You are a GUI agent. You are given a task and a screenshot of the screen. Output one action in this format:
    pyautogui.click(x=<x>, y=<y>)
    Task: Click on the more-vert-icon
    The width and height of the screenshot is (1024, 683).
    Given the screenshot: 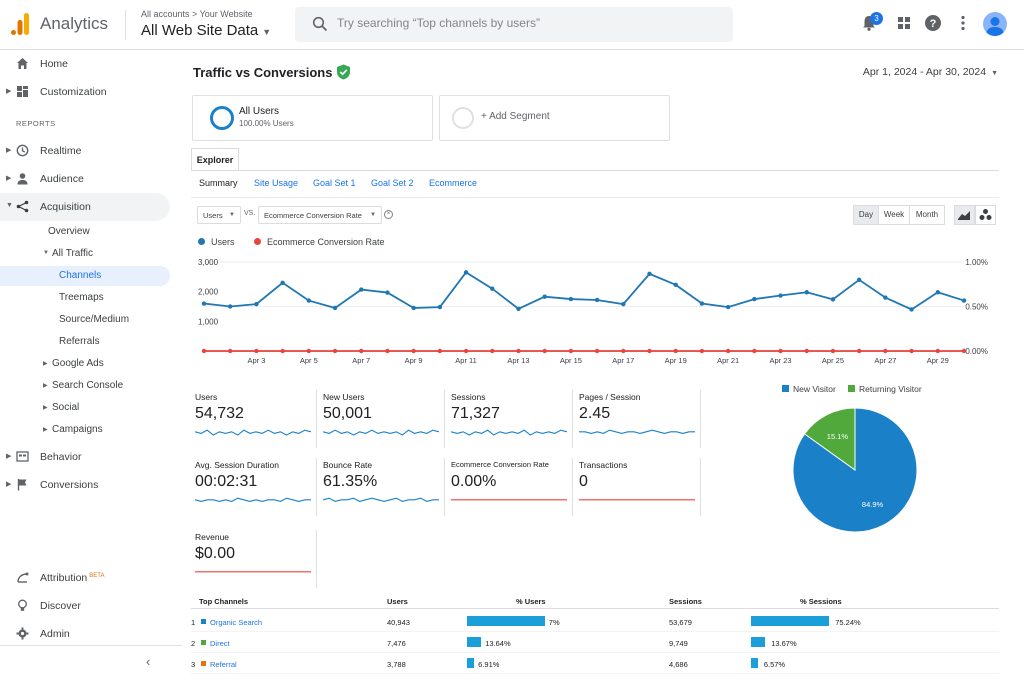 What is the action you would take?
    pyautogui.click(x=963, y=23)
    